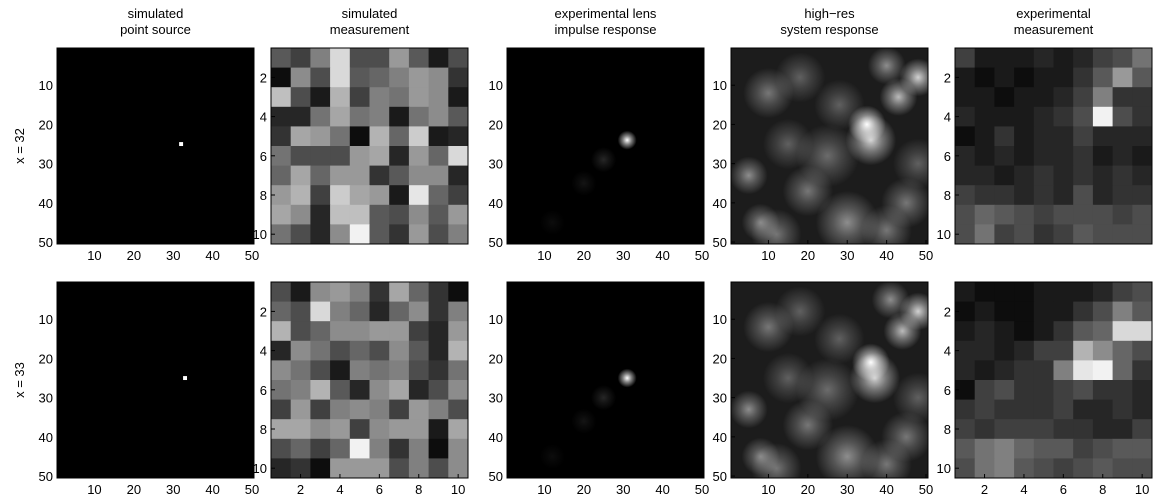 This screenshot has width=1153, height=504. I want to click on panel-title: measurement, so click(370, 29).